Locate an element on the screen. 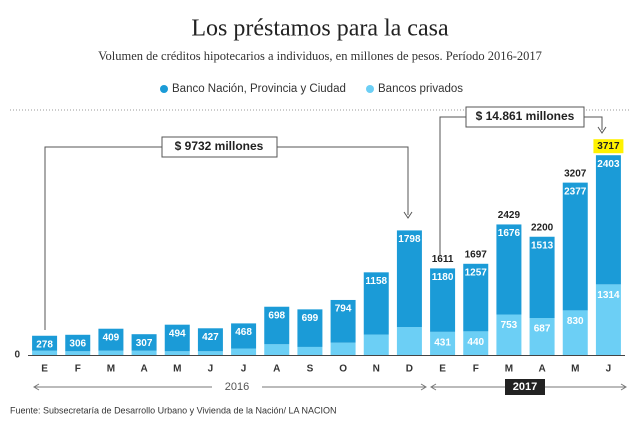 This screenshot has width=640, height=425. total-label: 2429 is located at coordinates (509, 215).